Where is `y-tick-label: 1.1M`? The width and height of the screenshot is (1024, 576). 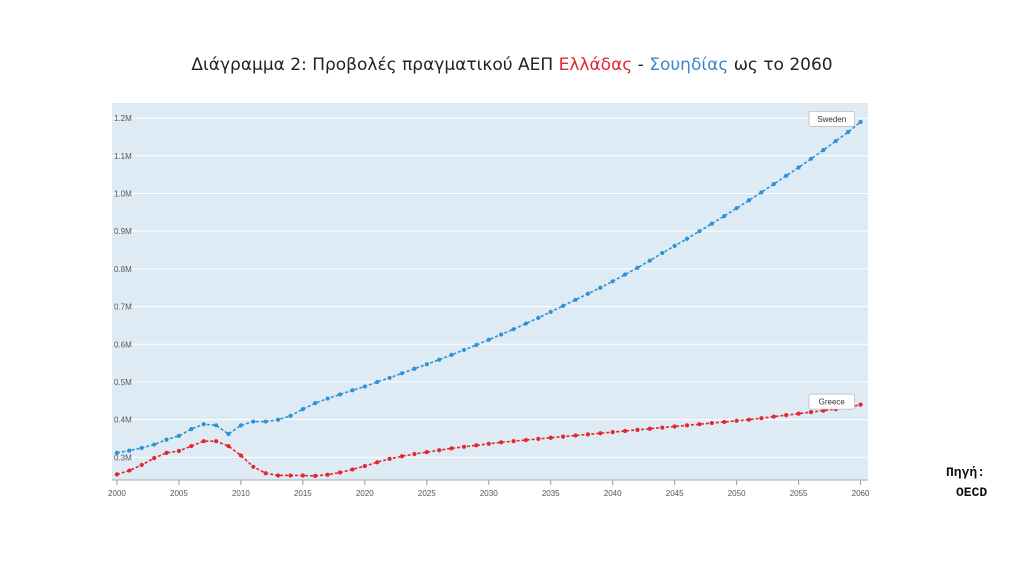 y-tick-label: 1.1M is located at coordinates (123, 156).